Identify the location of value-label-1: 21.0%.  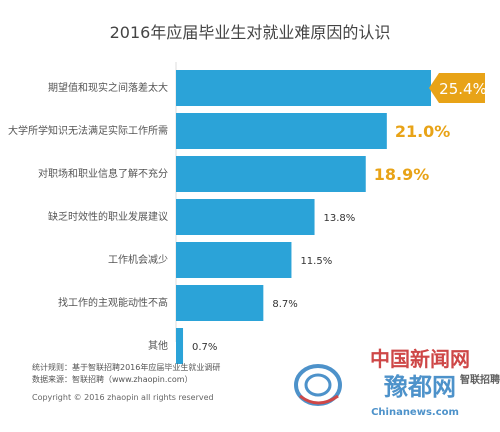
(423, 131).